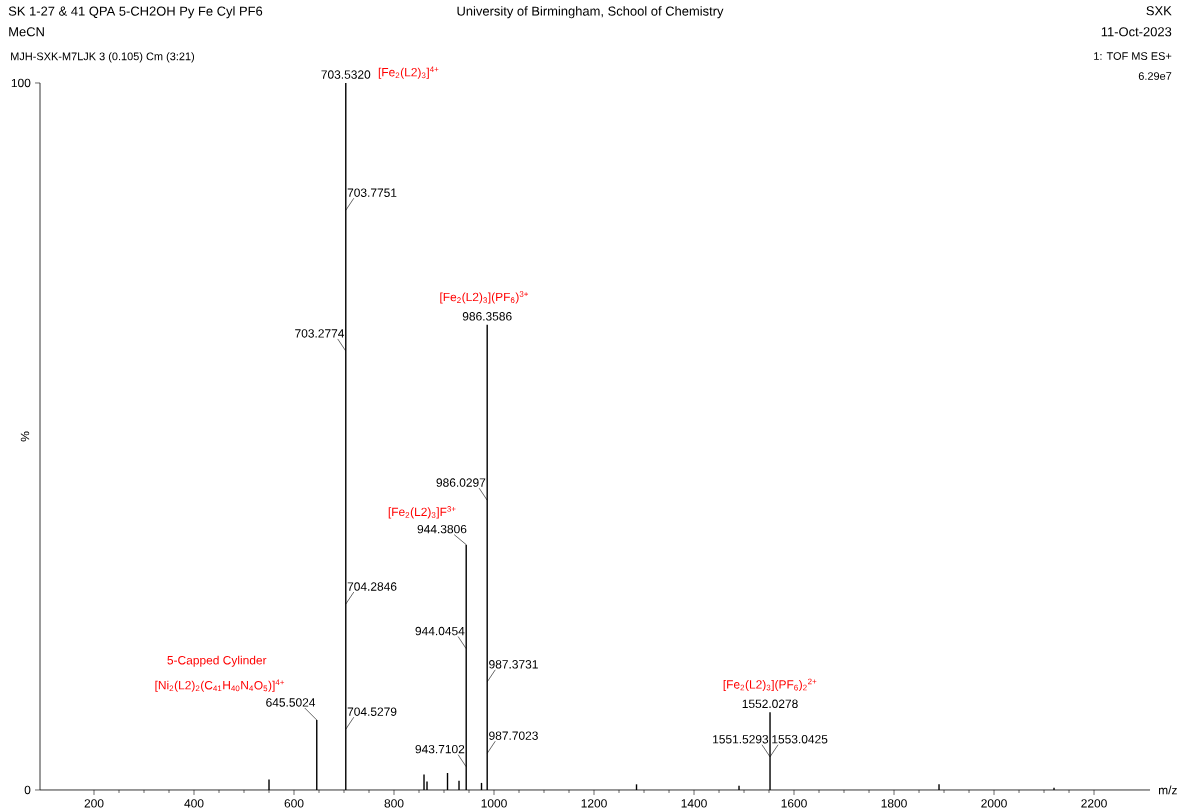  I want to click on x-tick-label: 2200, so click(1094, 803).